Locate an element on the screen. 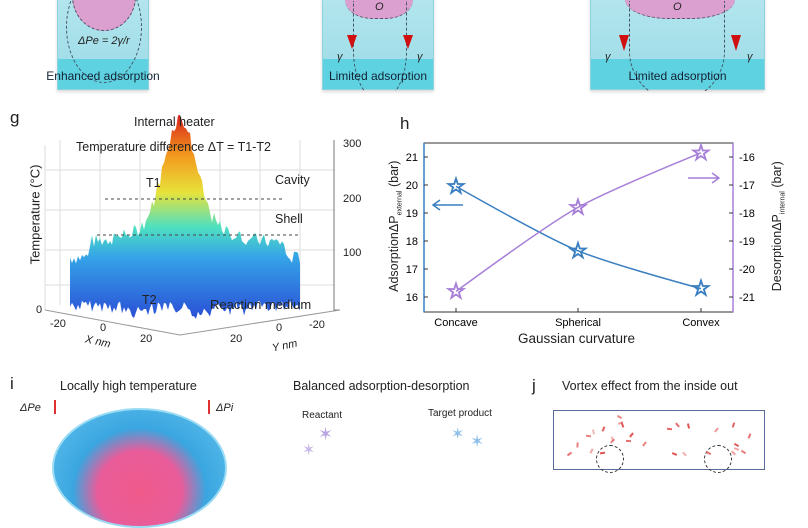  left-axis-label: AdsorptionΔPexternal (bar) is located at coordinates (395, 226).